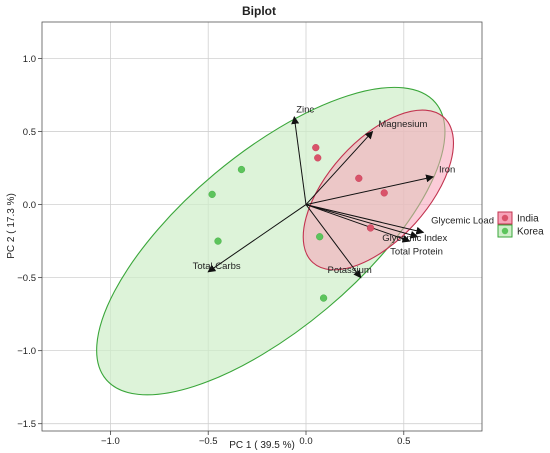 The image size is (550, 453). Describe the element at coordinates (402, 124) in the screenshot. I see `vector-label-magnesium: Magnesium` at that location.